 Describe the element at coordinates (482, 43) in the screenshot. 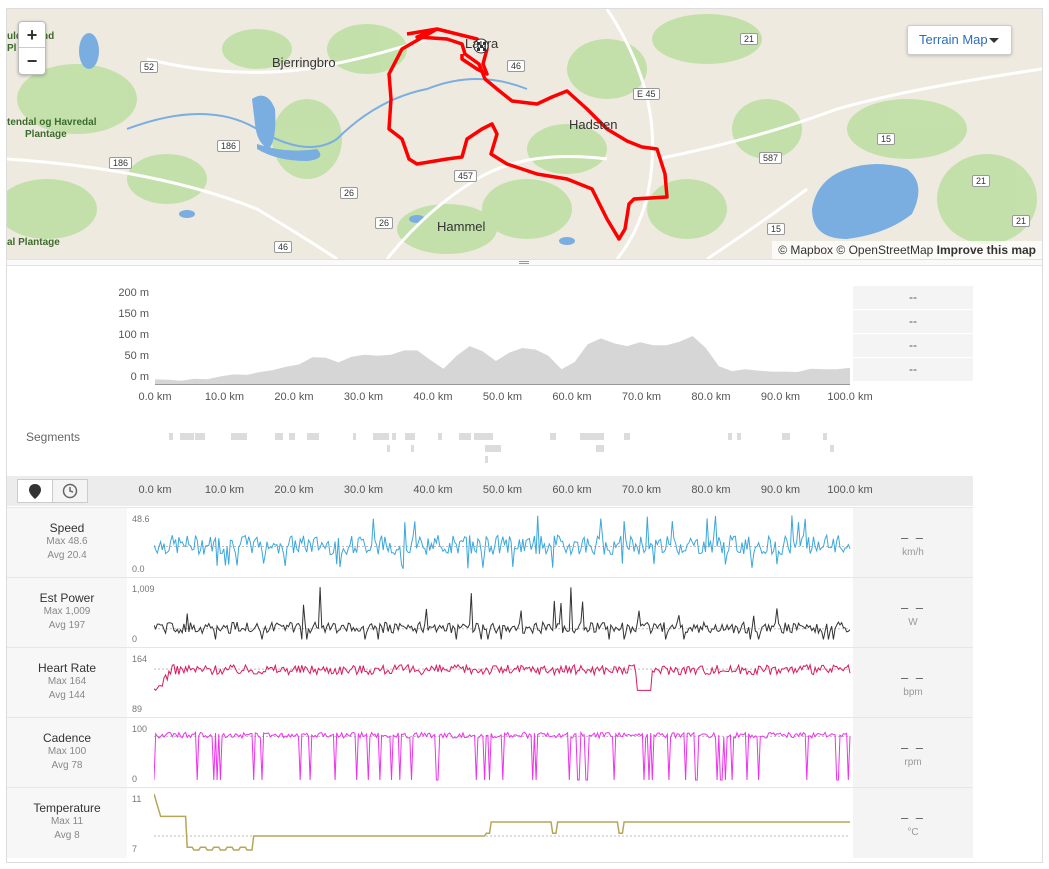

I see `map-city-label: Laura` at that location.